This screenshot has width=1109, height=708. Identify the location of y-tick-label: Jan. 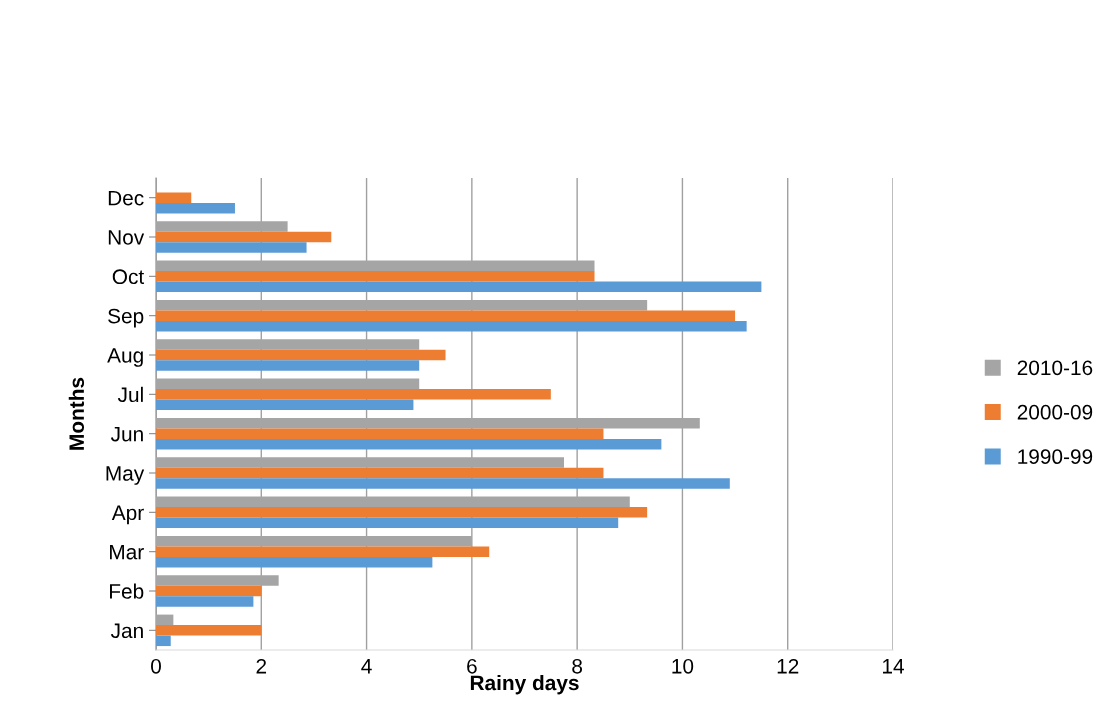
(126, 631).